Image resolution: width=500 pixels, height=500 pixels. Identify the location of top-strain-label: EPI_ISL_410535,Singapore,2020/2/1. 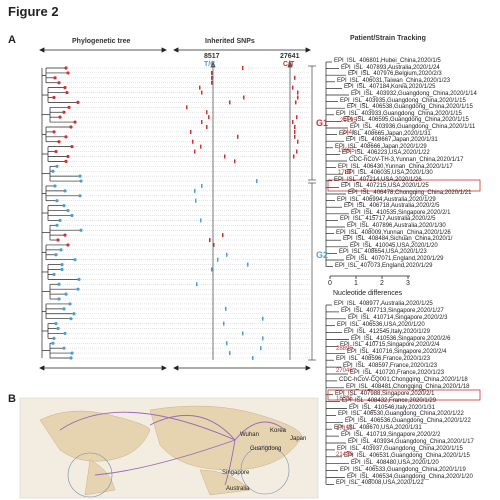
(401, 212).